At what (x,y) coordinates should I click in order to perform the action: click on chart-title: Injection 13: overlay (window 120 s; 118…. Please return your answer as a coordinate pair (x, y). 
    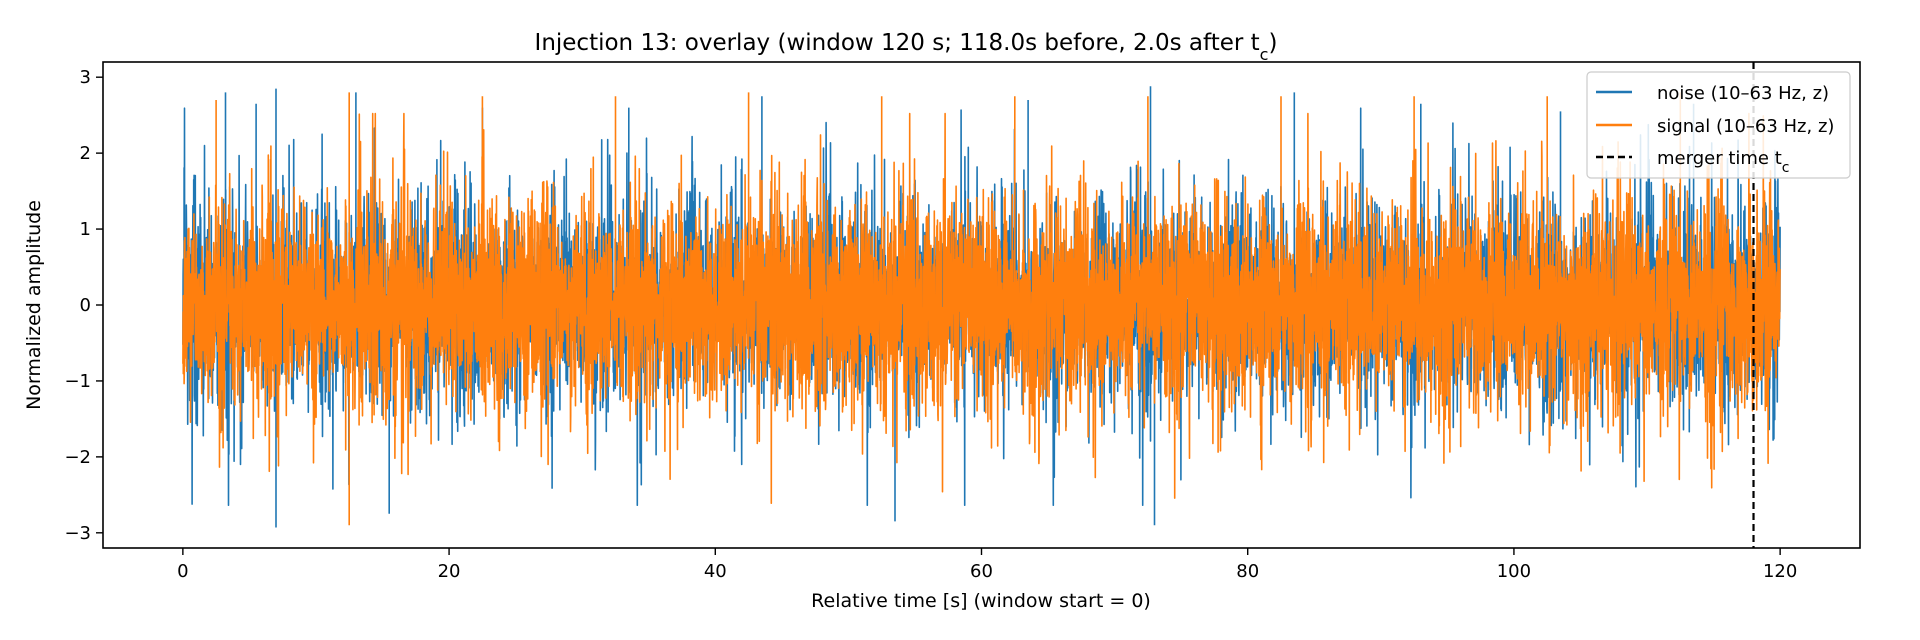
    Looking at the image, I should click on (906, 47).